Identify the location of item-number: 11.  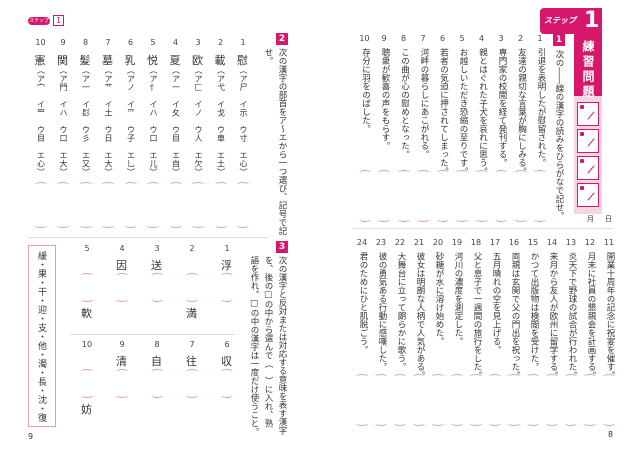
(609, 242).